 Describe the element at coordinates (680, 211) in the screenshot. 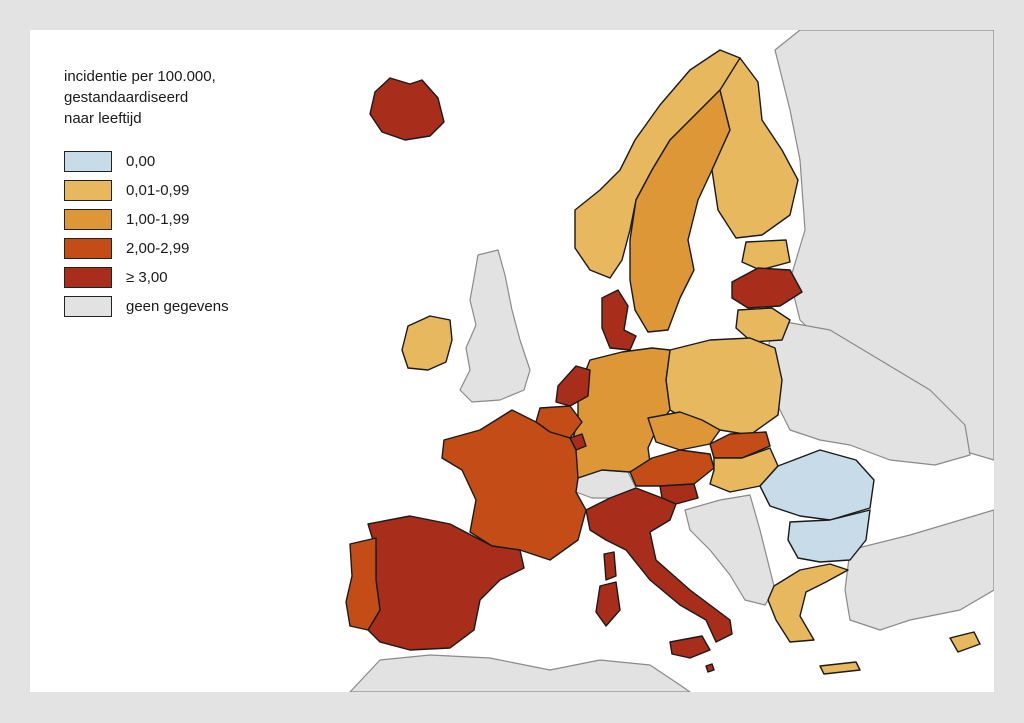

I see `country-sweden` at that location.